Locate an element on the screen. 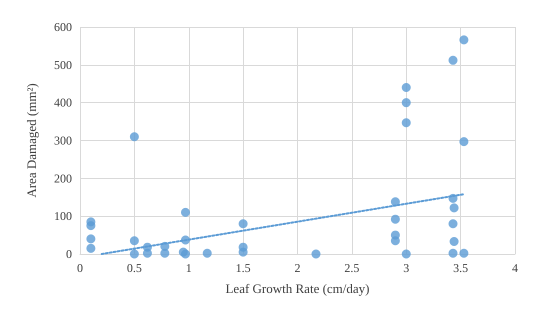 The image size is (547, 320). y-tick-label: 200 is located at coordinates (63, 178).